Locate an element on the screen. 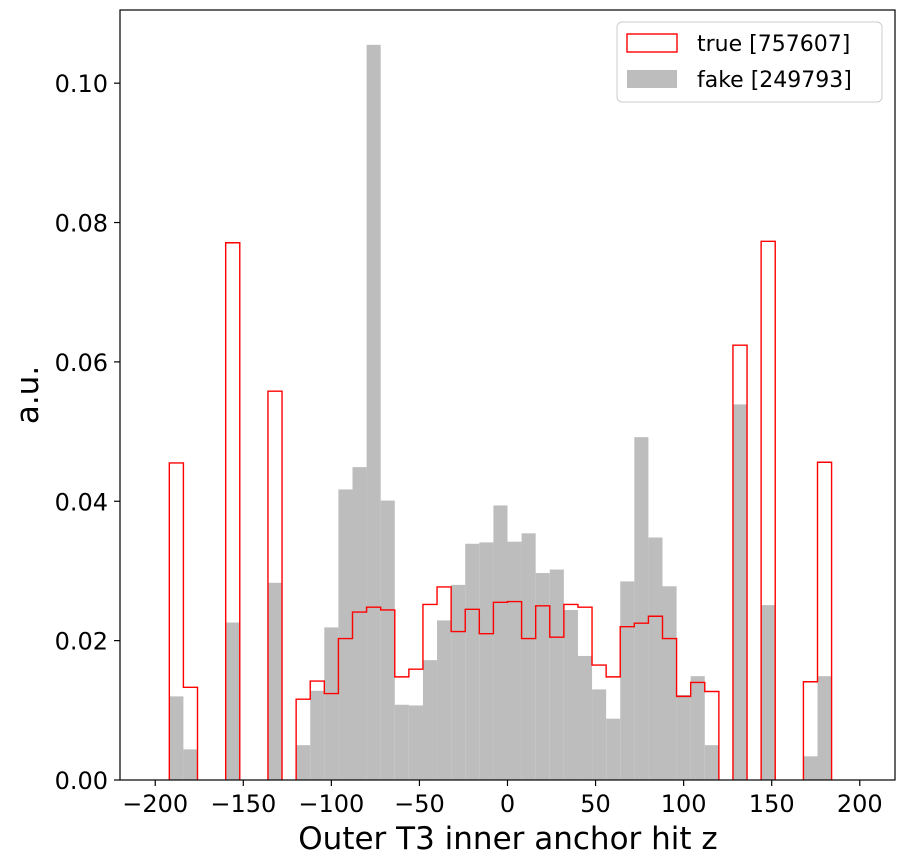 Image resolution: width=905 pixels, height=866 pixels. legend-label-fake: fake [249793] is located at coordinates (774, 80).